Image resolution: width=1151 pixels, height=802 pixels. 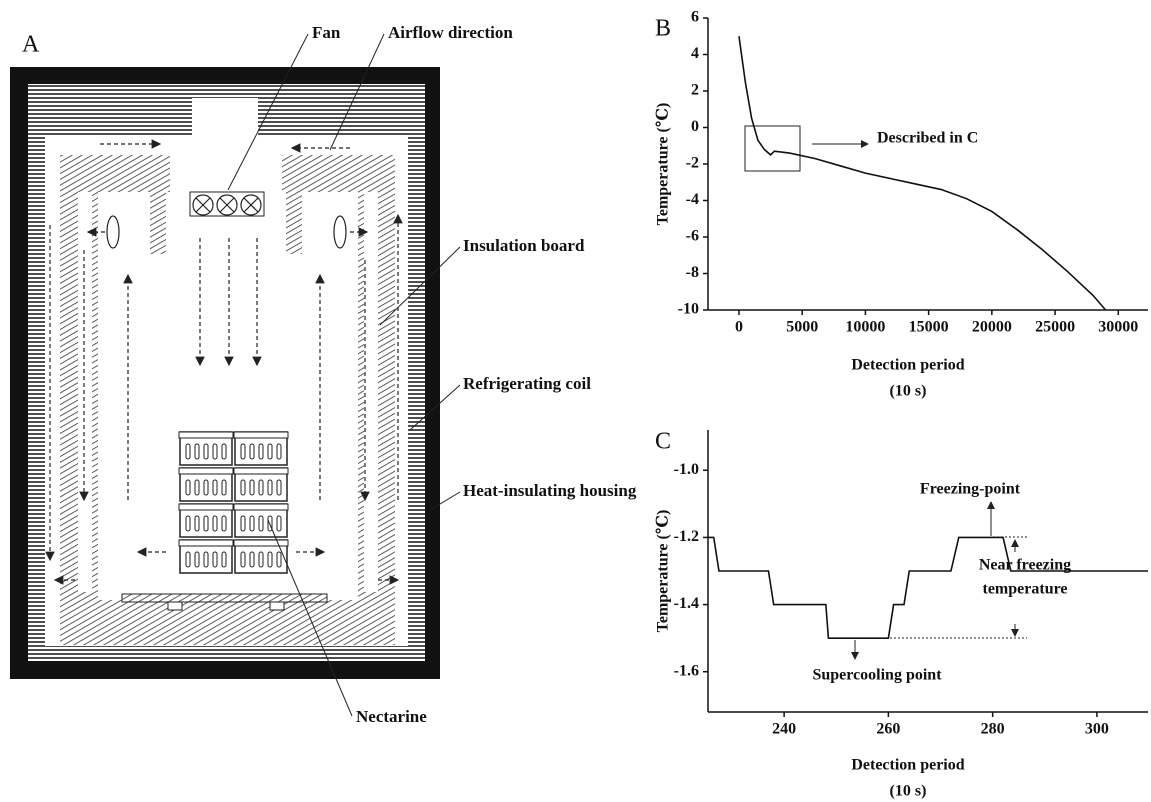 I want to click on x-tick-label: 30000, so click(x=1118, y=327).